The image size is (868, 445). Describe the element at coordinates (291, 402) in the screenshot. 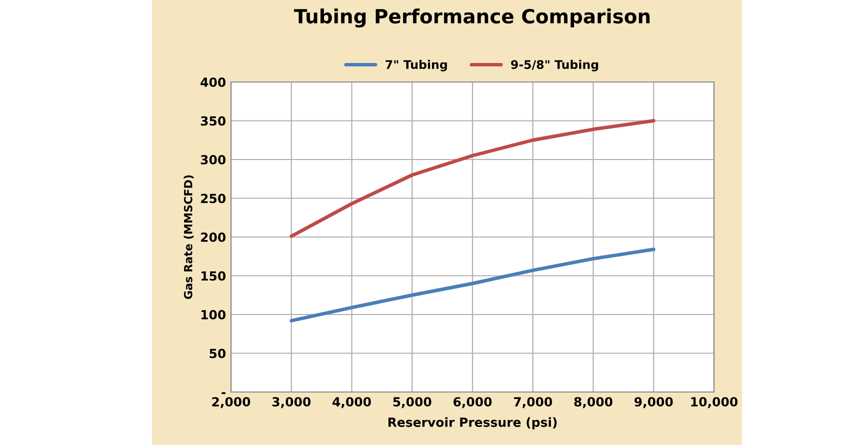

I see `x-tick-label: 3,000` at that location.